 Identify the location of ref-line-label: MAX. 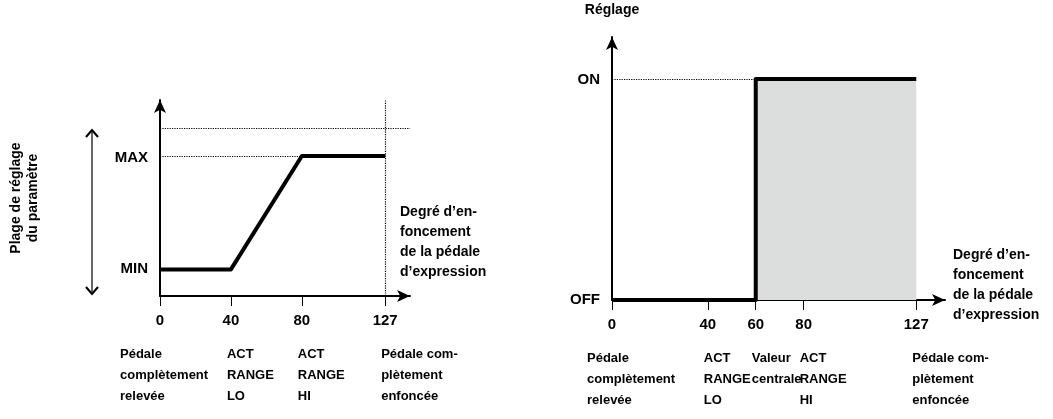
(131, 156).